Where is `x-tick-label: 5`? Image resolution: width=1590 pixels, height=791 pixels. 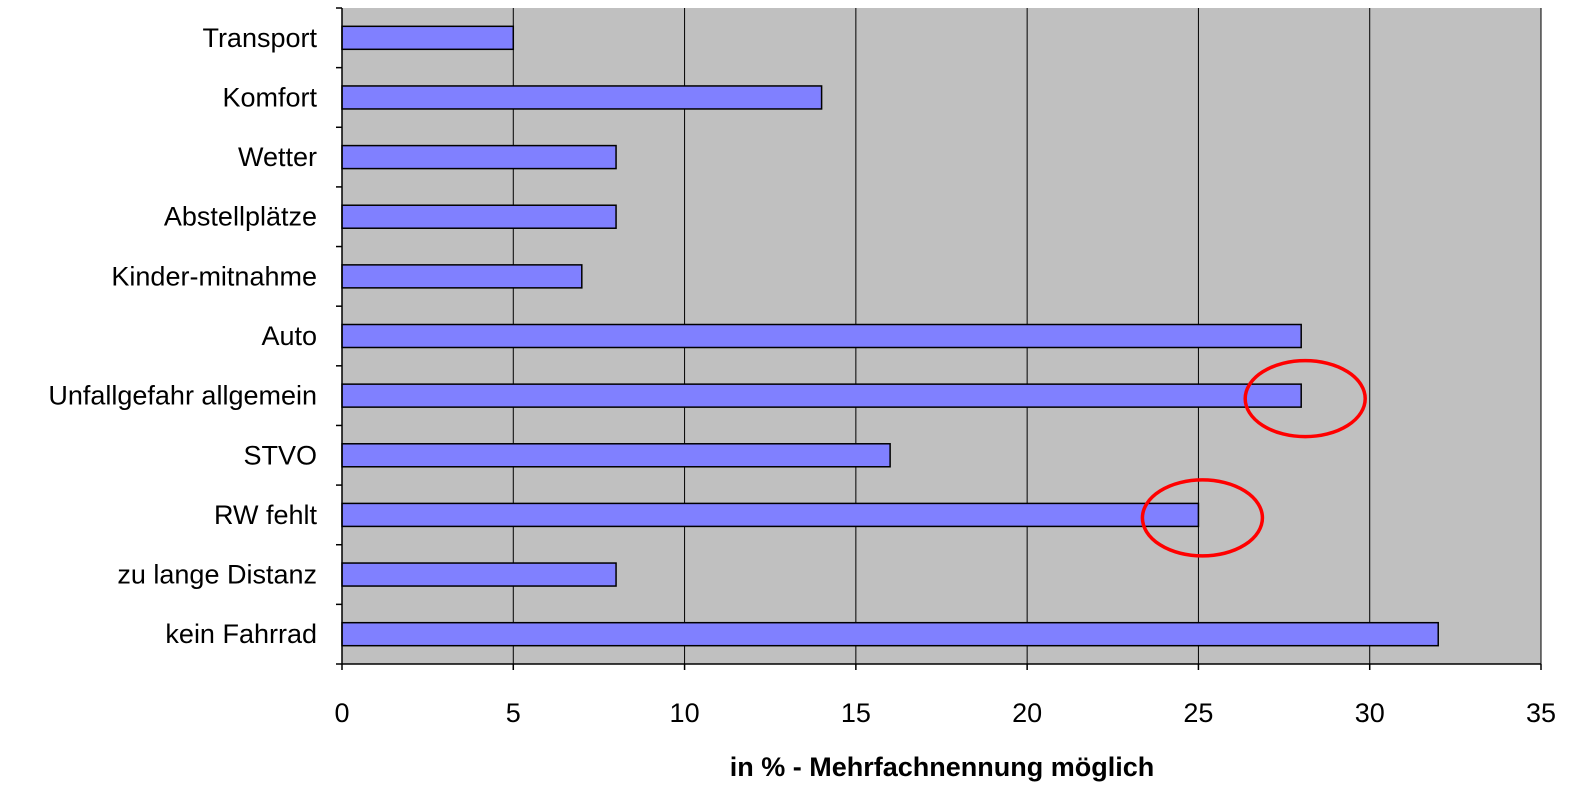
x-tick-label: 5 is located at coordinates (513, 713).